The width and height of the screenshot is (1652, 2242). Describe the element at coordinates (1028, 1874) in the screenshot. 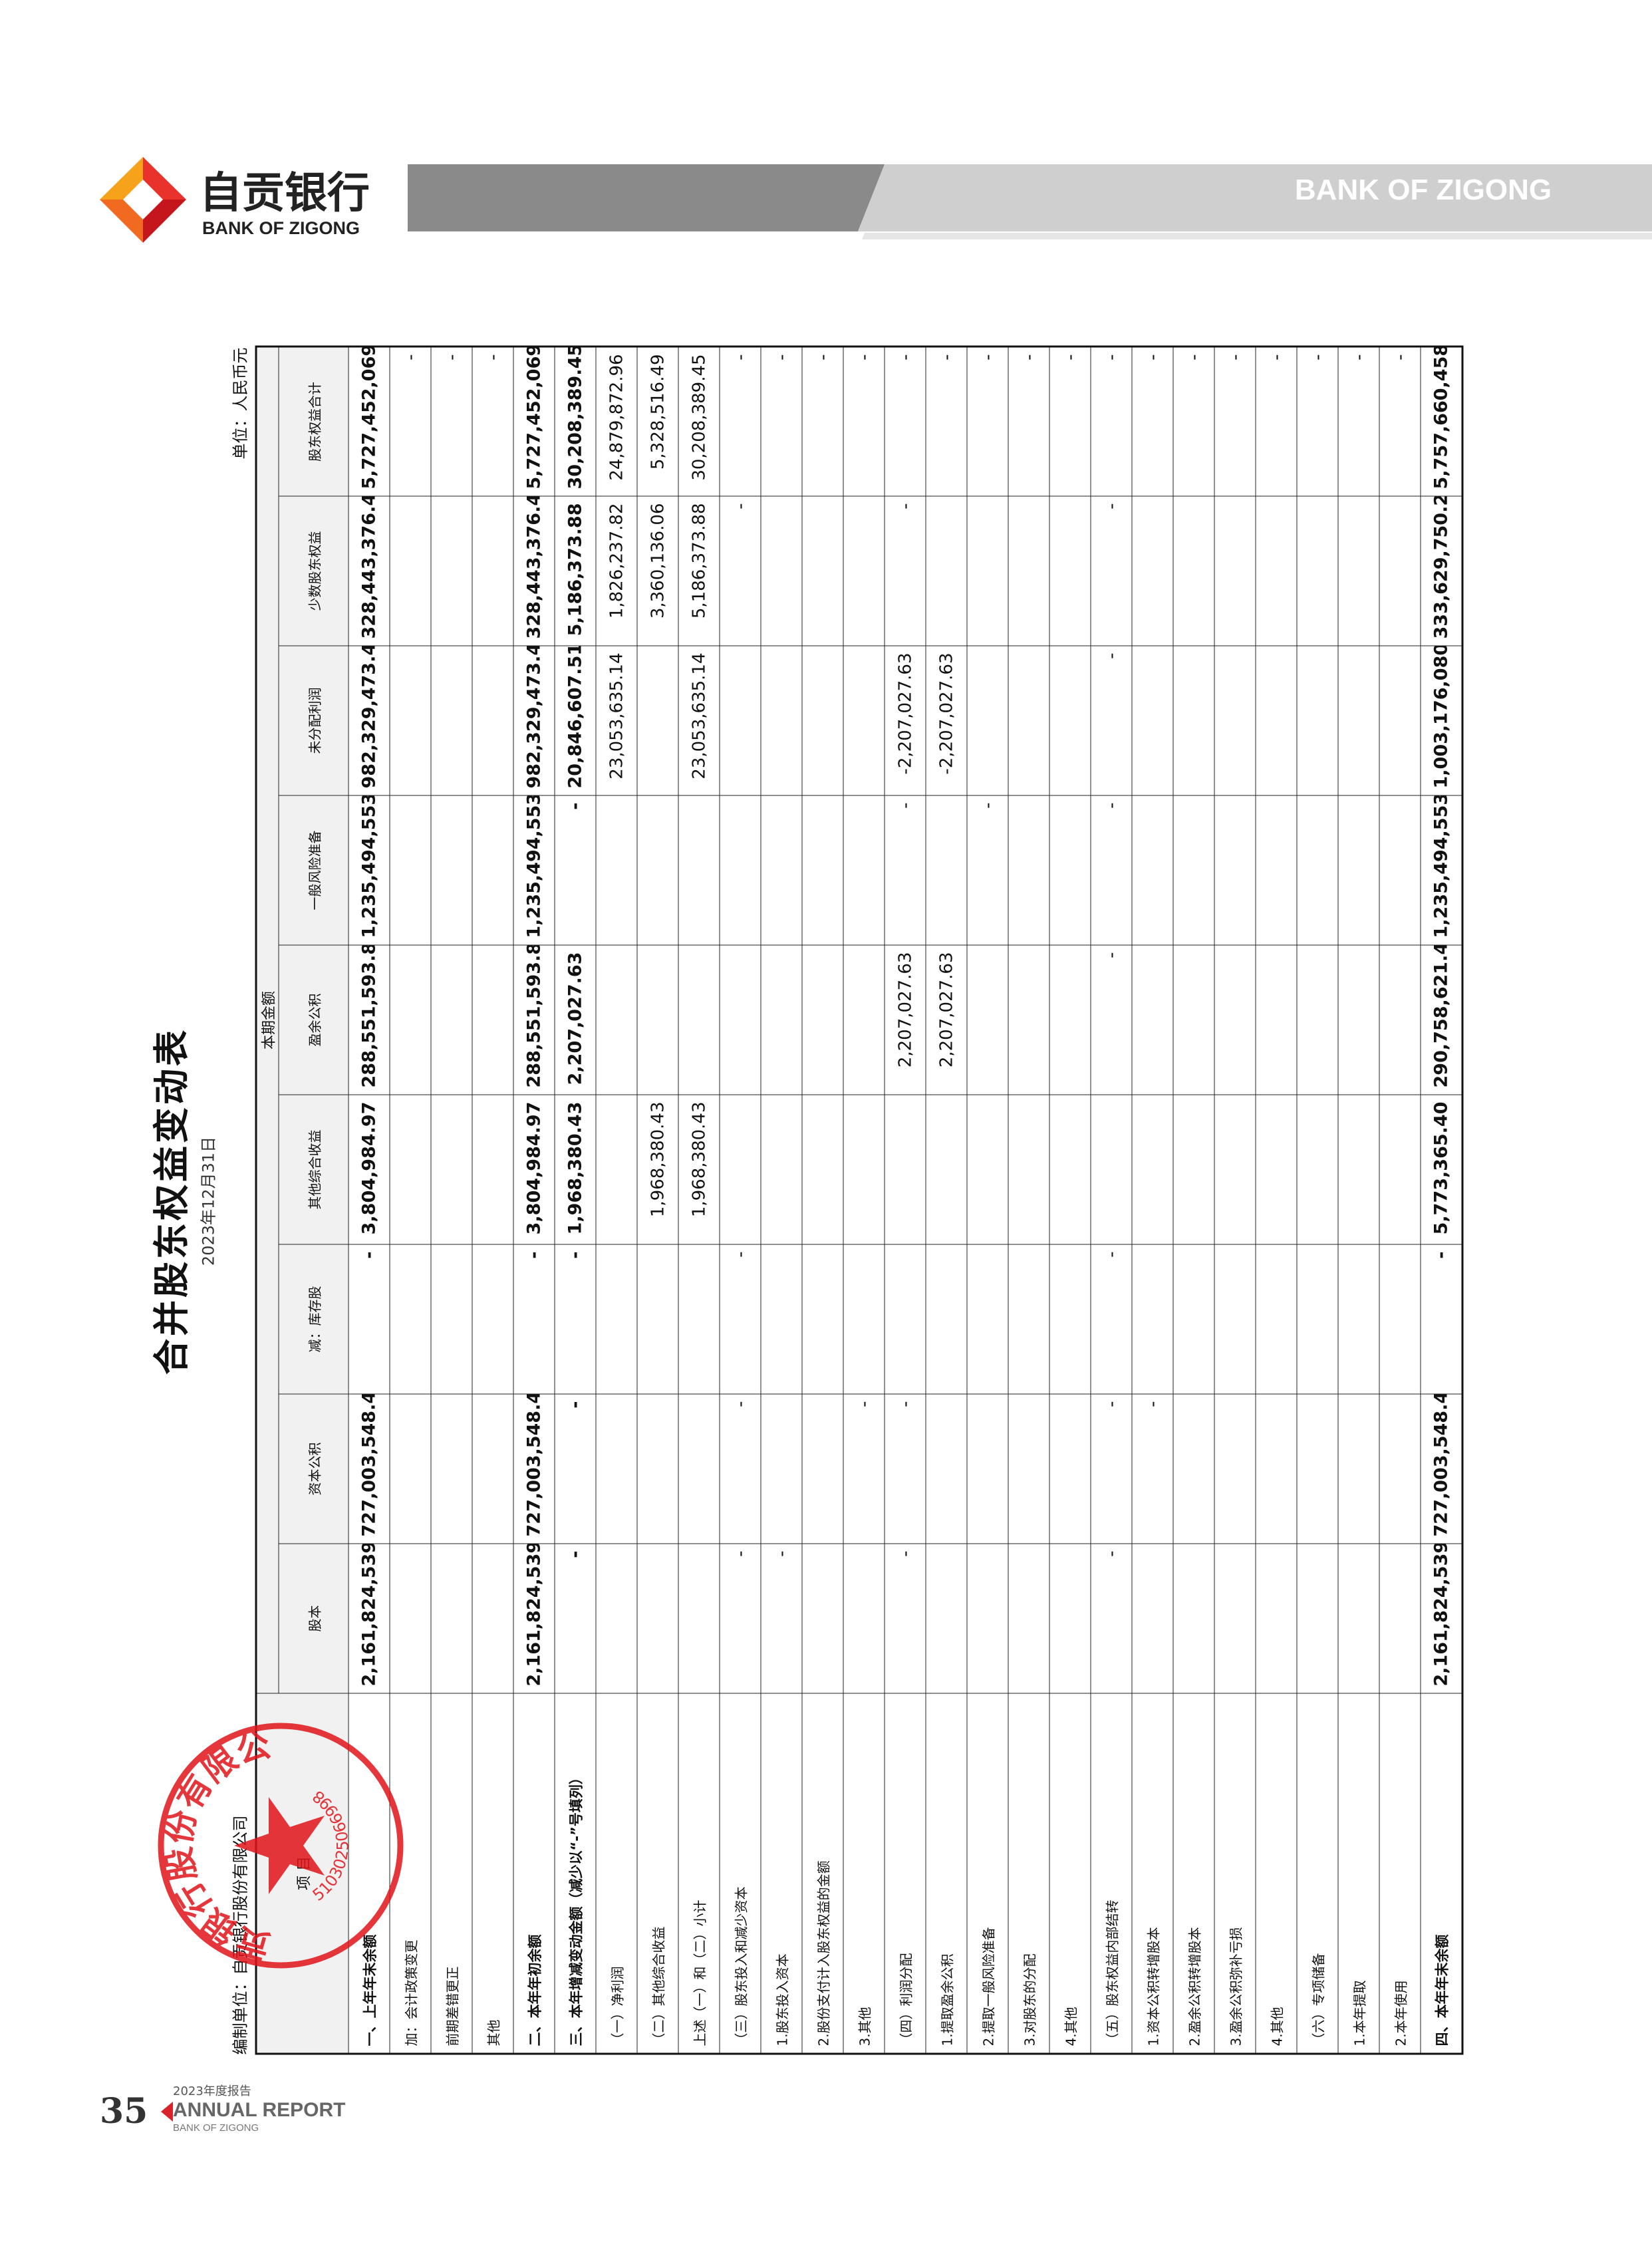

I see `row-label: 3.对股东的分配` at that location.